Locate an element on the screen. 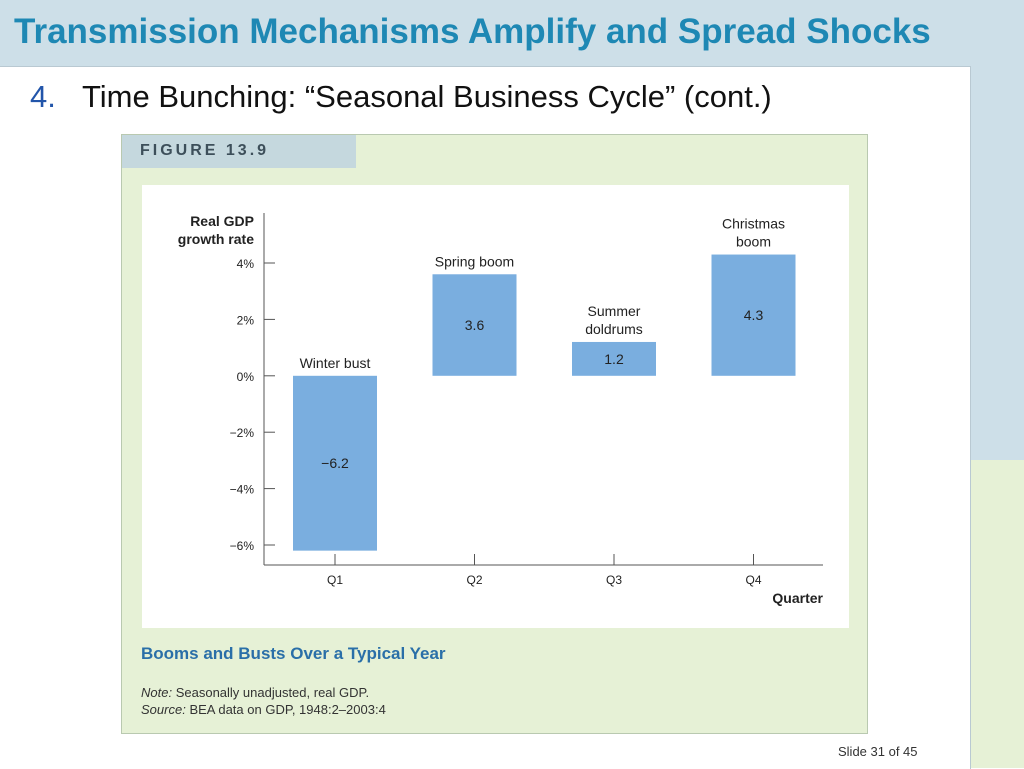 This screenshot has height=769, width=1024. x-tick-label: Q4 is located at coordinates (753, 580).